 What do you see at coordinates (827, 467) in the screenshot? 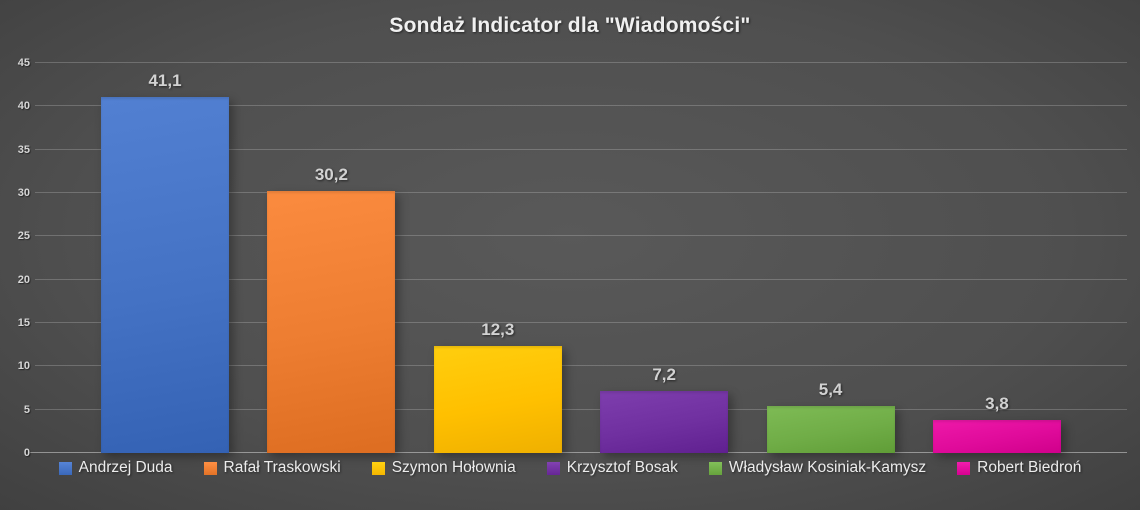
I see `legend-label: Władysław Kosiniak-Kamysz` at bounding box center [827, 467].